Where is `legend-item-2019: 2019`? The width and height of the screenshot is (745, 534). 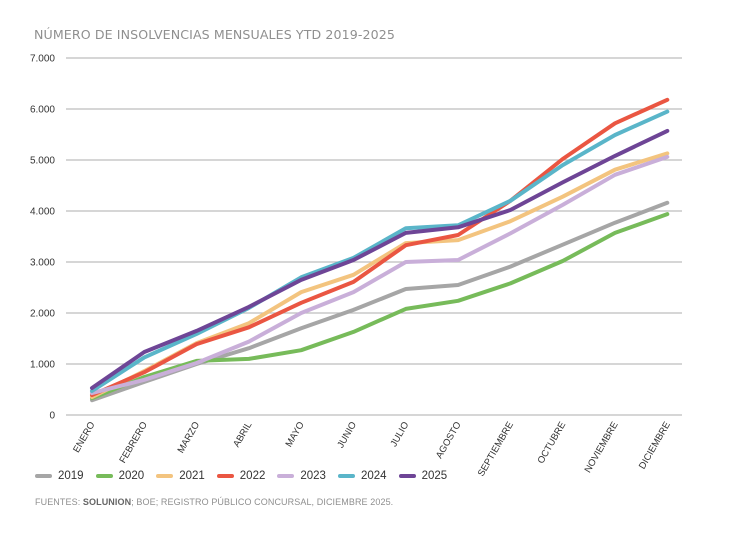 legend-item-2019: 2019 is located at coordinates (59, 476).